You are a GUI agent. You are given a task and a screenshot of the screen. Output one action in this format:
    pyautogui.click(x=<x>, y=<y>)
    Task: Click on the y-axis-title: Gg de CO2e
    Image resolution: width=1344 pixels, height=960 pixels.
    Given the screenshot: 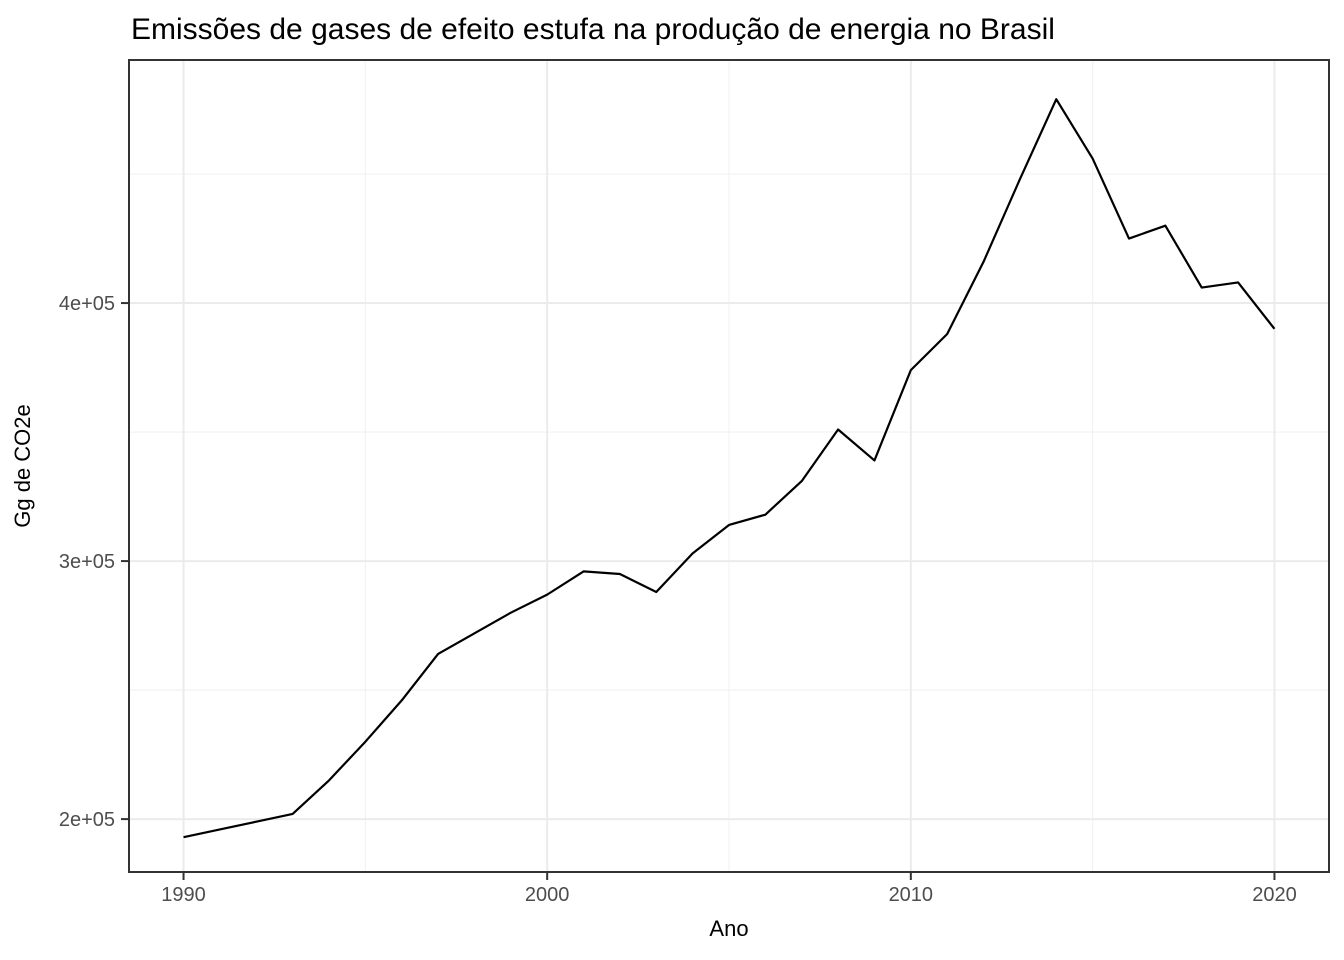 What is the action you would take?
    pyautogui.click(x=22, y=466)
    